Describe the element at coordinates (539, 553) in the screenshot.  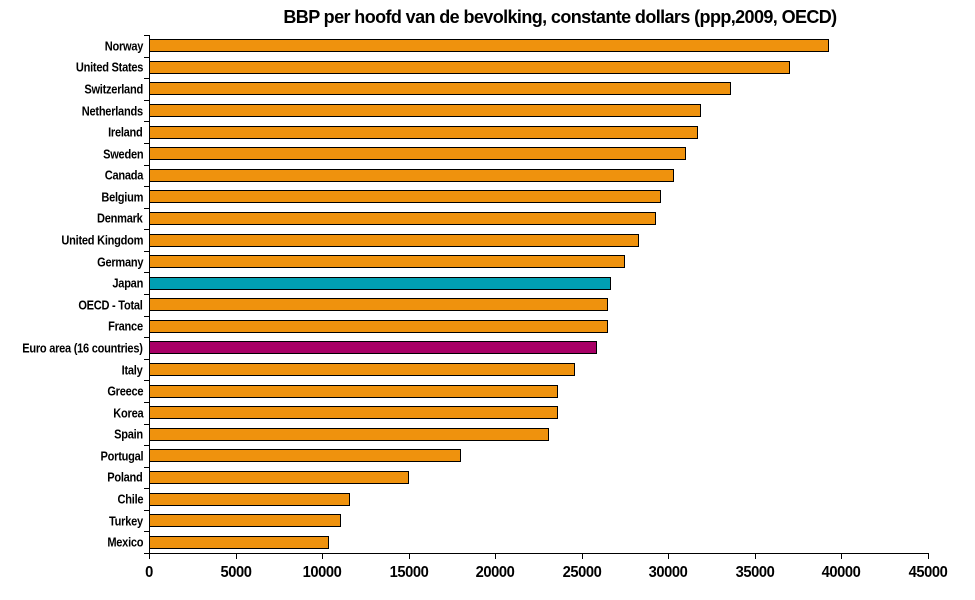
I see `x-axis-line` at that location.